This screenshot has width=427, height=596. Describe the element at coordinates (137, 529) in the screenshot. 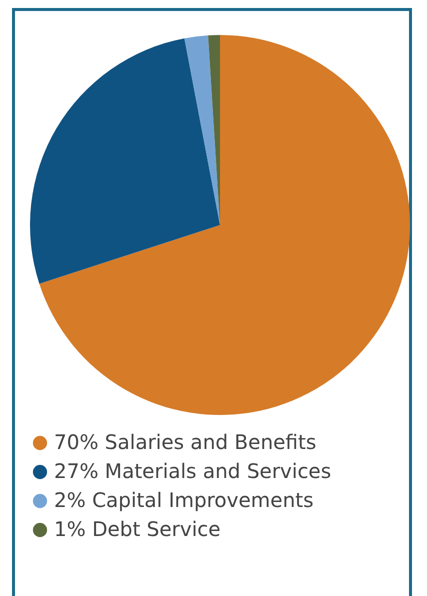

I see `legend-label: 1% Debt Service` at that location.